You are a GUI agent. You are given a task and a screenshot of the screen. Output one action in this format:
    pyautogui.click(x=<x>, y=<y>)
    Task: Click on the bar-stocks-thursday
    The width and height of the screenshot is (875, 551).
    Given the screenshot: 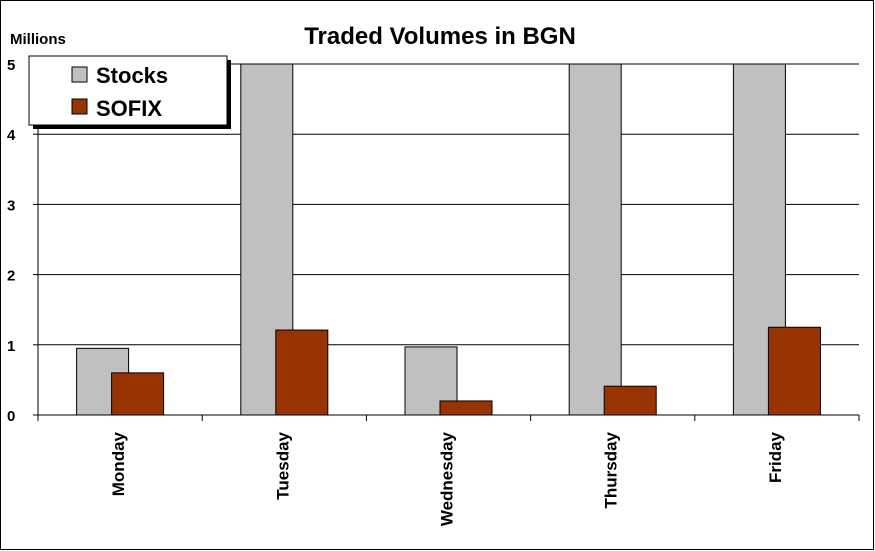 What is the action you would take?
    pyautogui.click(x=595, y=239)
    